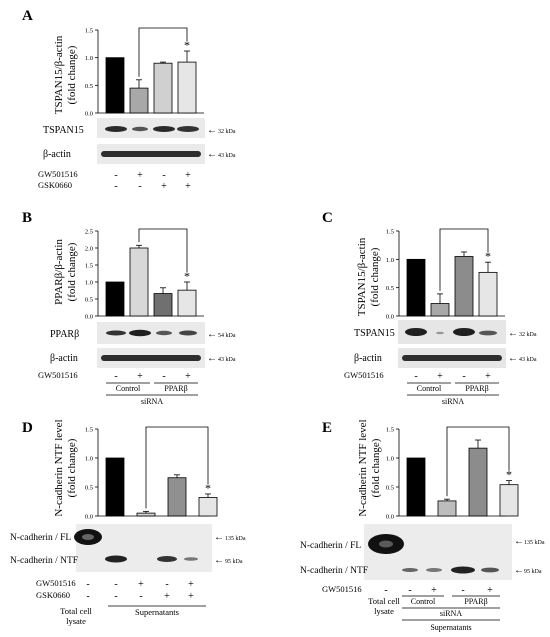 The height and width of the screenshot is (637, 550). Describe the element at coordinates (76, 611) in the screenshot. I see `bottom-left-label: Total cell` at that location.